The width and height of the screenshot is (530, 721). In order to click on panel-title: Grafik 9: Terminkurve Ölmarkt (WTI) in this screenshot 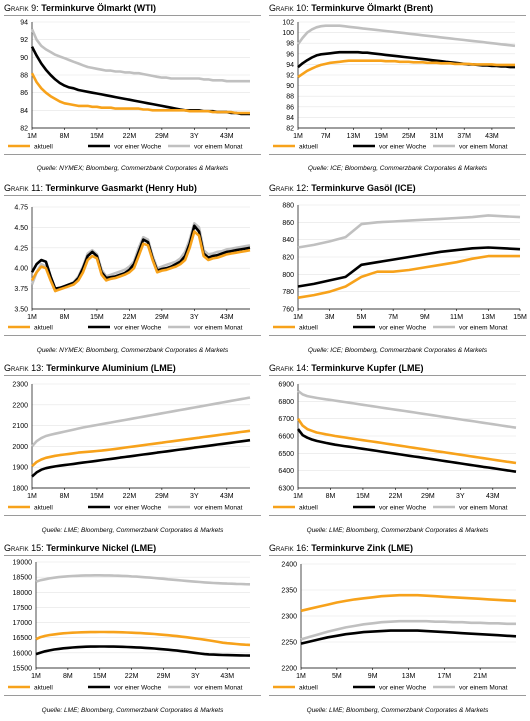, I will do `click(80, 8)`.